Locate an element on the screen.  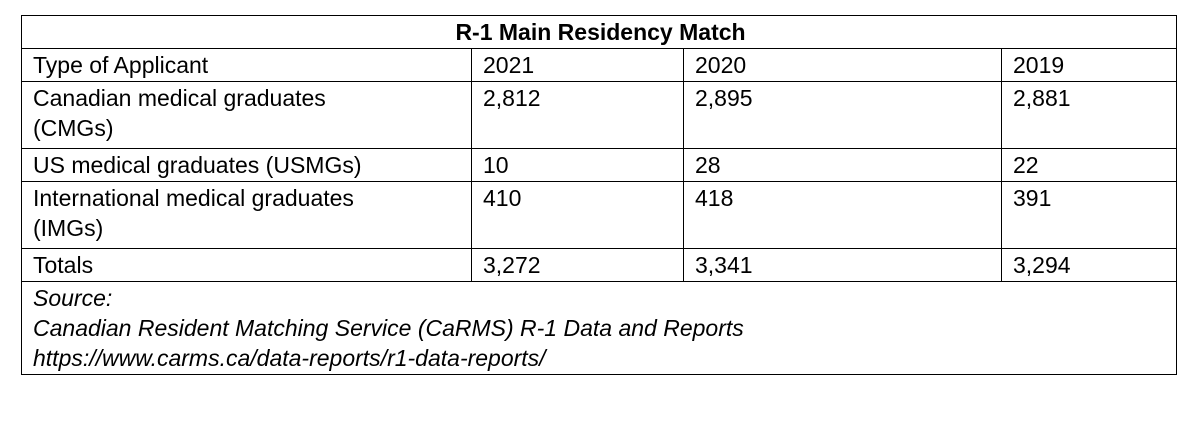
row-label-cmgs: Canadian medical graduates (CMGs) is located at coordinates (246, 115).